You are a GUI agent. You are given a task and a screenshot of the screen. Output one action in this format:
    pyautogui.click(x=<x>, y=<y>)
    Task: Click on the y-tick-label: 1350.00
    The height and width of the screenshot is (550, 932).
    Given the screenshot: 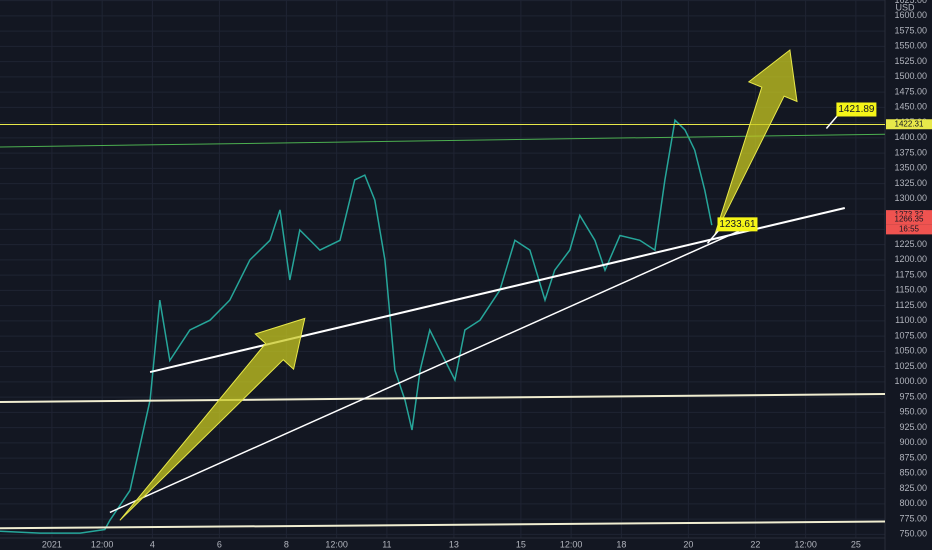 What is the action you would take?
    pyautogui.click(x=910, y=168)
    